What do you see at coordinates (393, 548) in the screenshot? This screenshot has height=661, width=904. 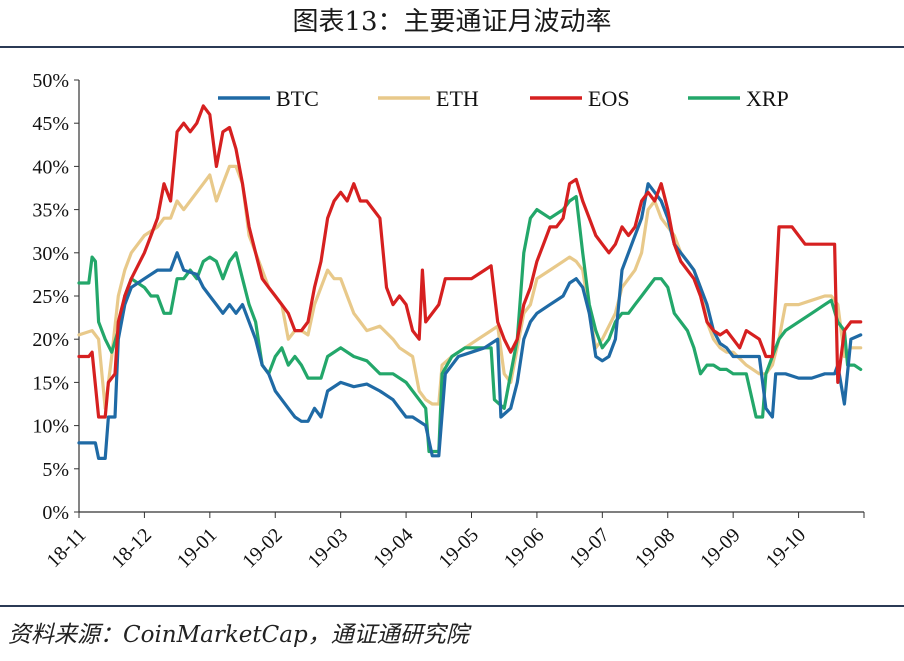 I see `x-tick-label: 19-04` at bounding box center [393, 548].